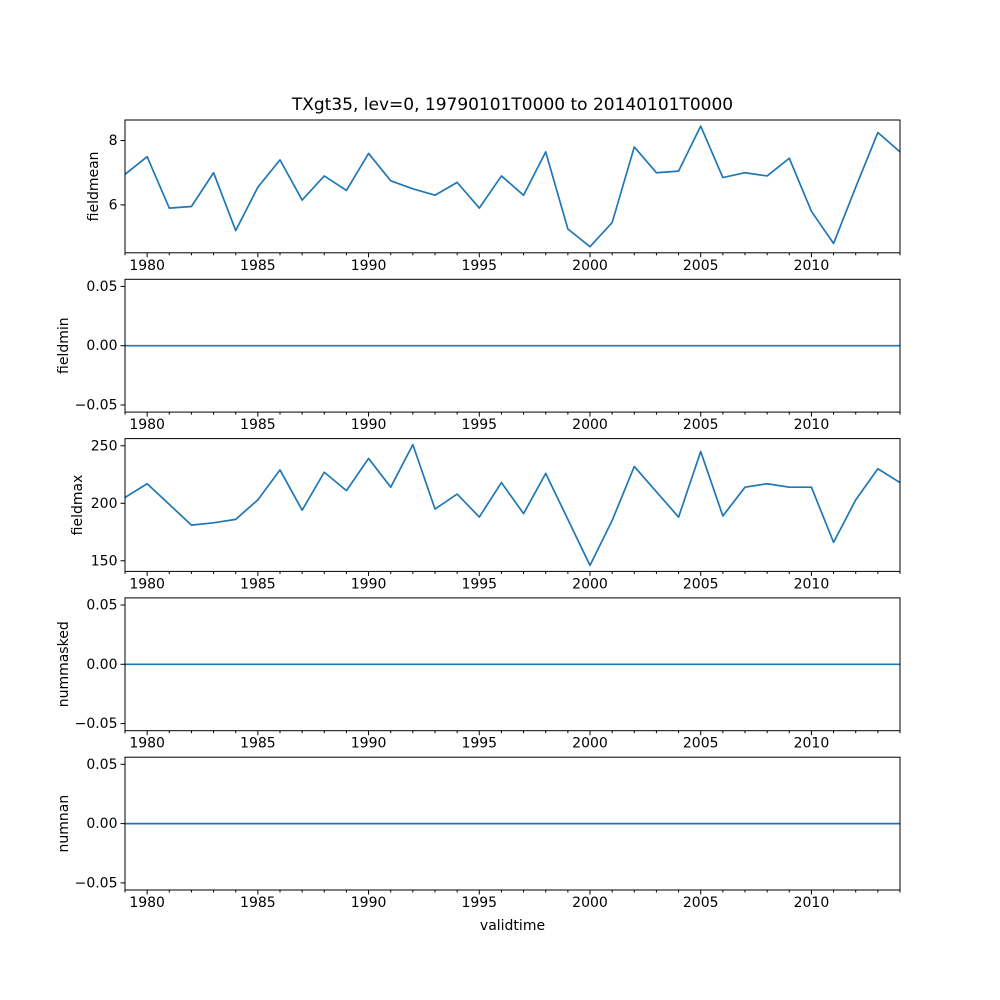 This screenshot has height=1000, width=1000. Describe the element at coordinates (104, 446) in the screenshot. I see `y-tick-label: 250` at that location.